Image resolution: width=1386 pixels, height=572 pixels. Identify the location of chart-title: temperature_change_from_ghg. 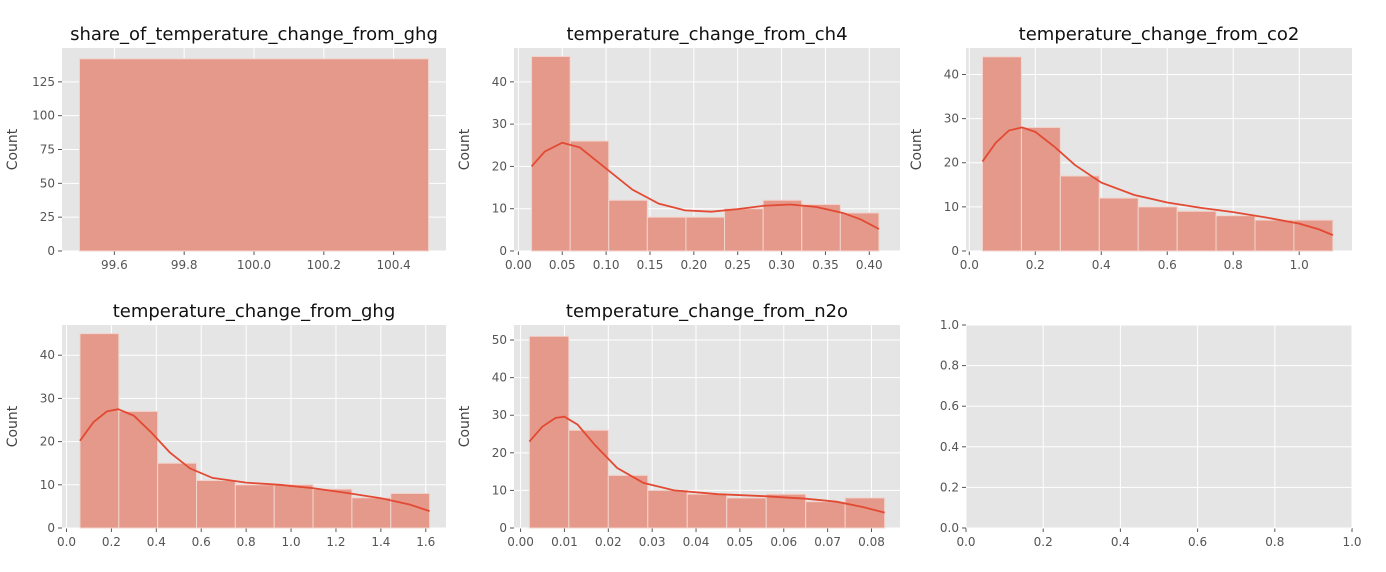
(254, 311).